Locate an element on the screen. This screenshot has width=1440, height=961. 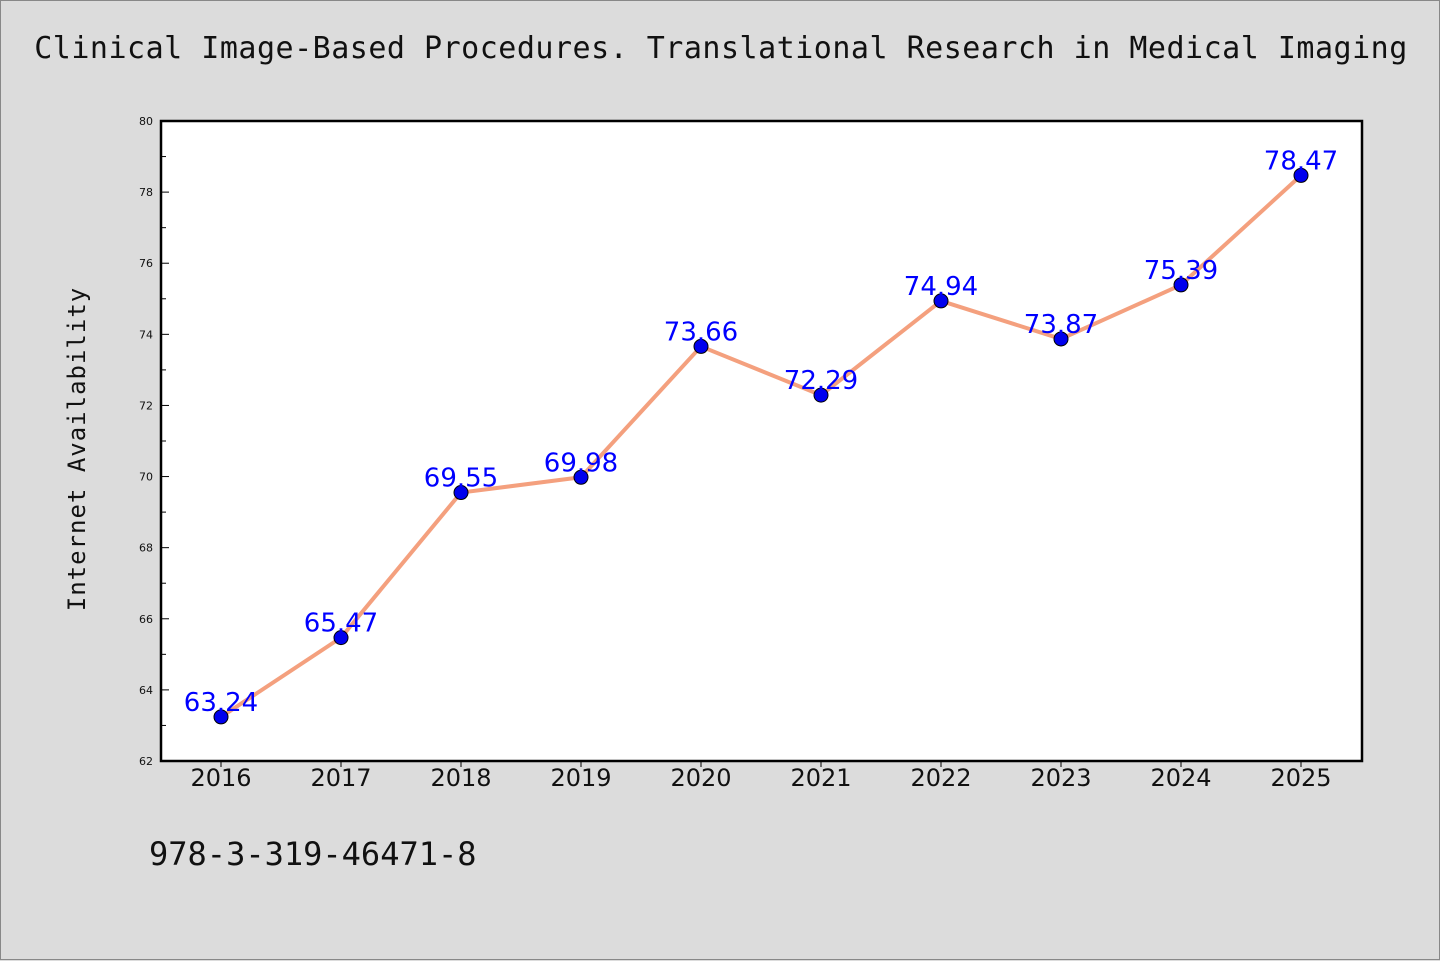
x-tick-label: 2018 is located at coordinates (460, 778).